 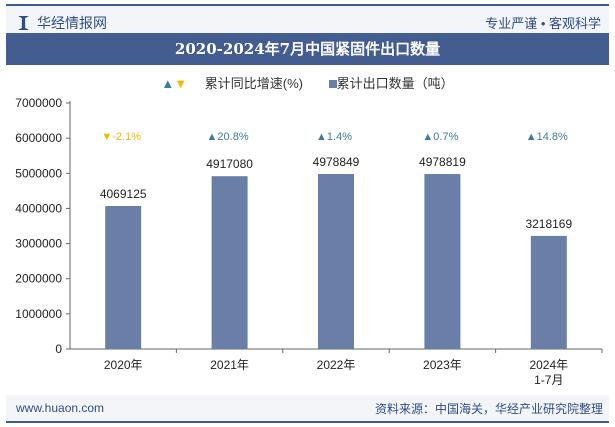 What do you see at coordinates (548, 380) in the screenshot?
I see `x-tick-label: 1-7月` at bounding box center [548, 380].